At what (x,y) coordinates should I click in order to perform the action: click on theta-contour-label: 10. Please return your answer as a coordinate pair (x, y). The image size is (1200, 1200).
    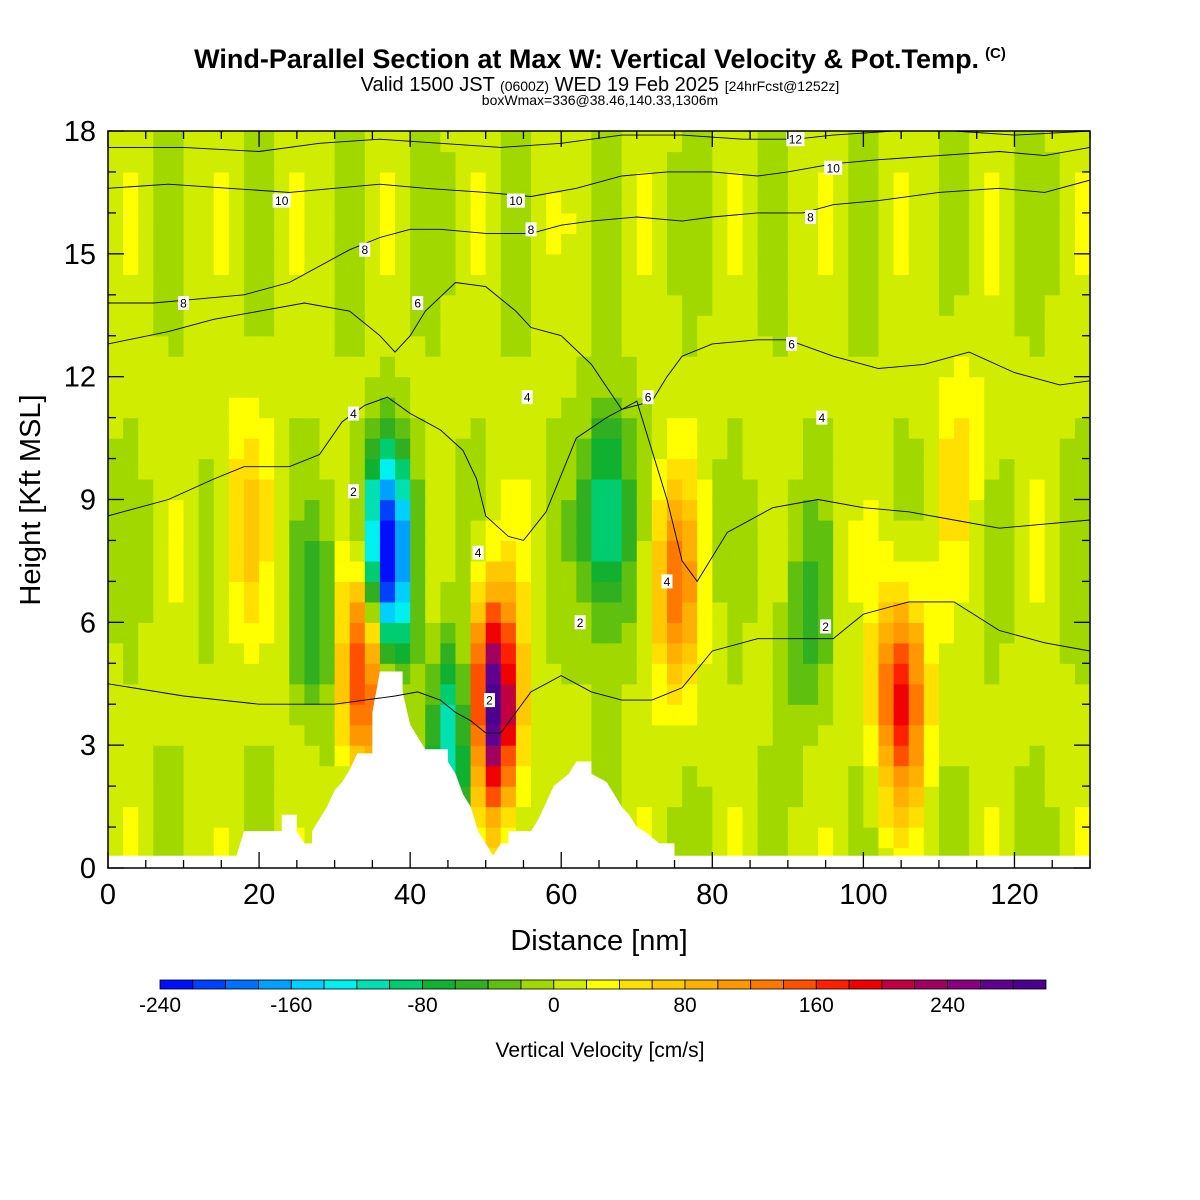
    Looking at the image, I should click on (281, 200).